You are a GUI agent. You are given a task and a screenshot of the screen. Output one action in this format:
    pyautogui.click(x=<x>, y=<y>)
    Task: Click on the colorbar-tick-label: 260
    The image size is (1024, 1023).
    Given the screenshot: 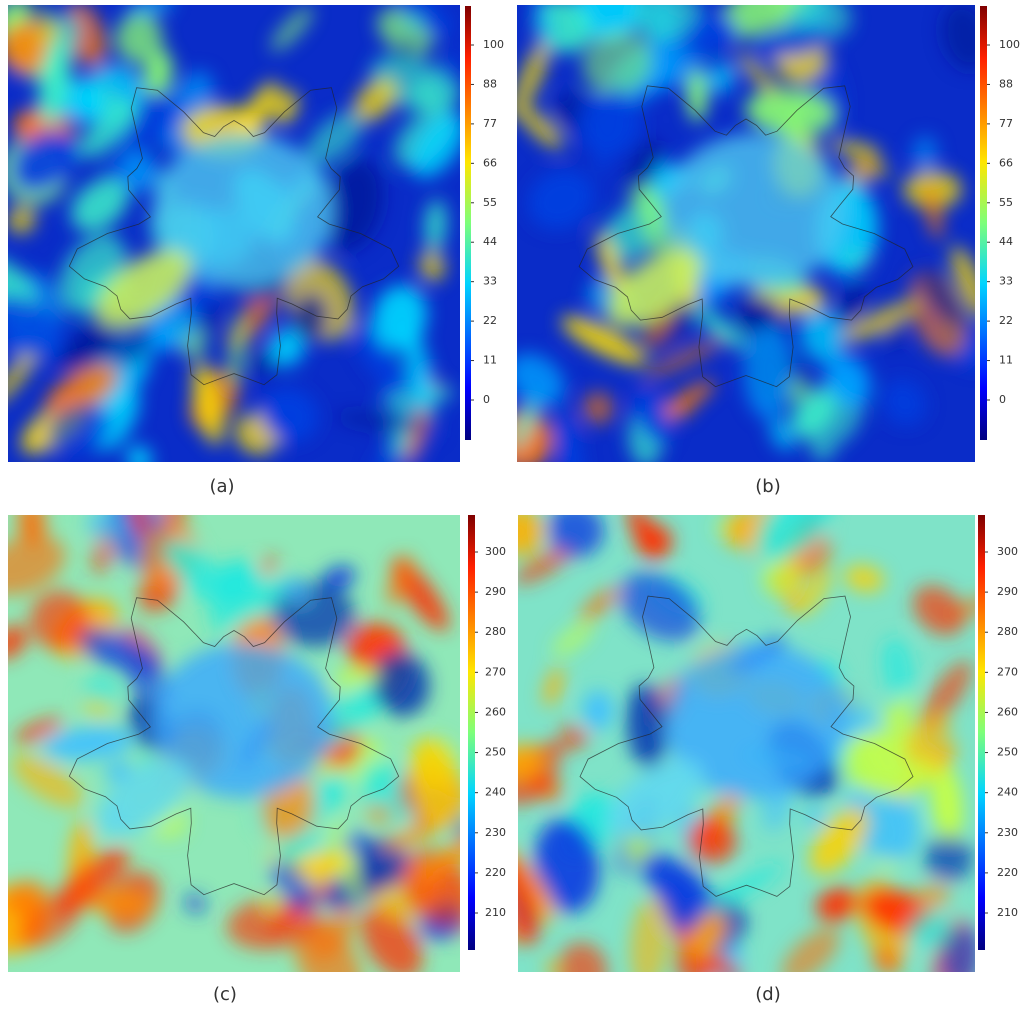 What is the action you would take?
    pyautogui.click(x=495, y=711)
    